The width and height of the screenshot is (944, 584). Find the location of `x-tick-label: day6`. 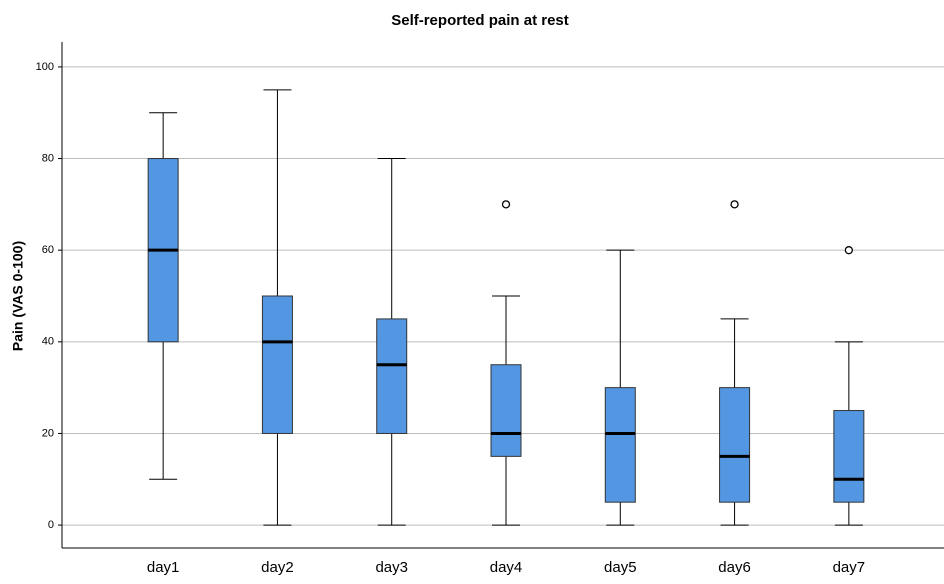

x-tick-label: day6 is located at coordinates (734, 567).